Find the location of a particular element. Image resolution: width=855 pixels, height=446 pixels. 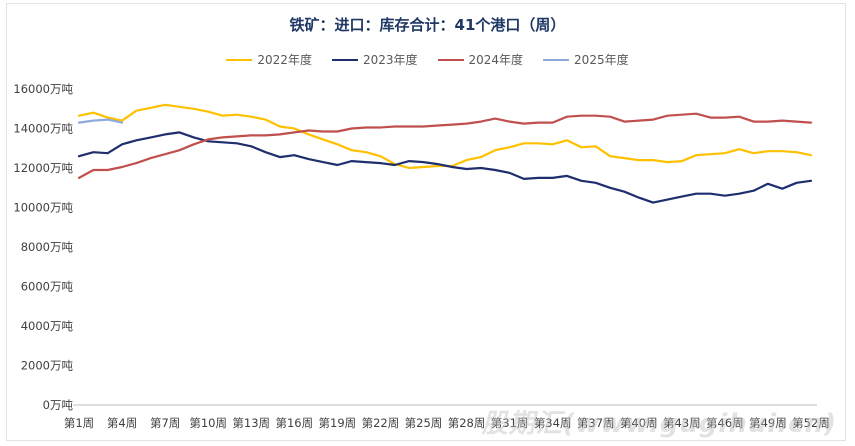

legend-item-0: 2022年度 is located at coordinates (269, 59).